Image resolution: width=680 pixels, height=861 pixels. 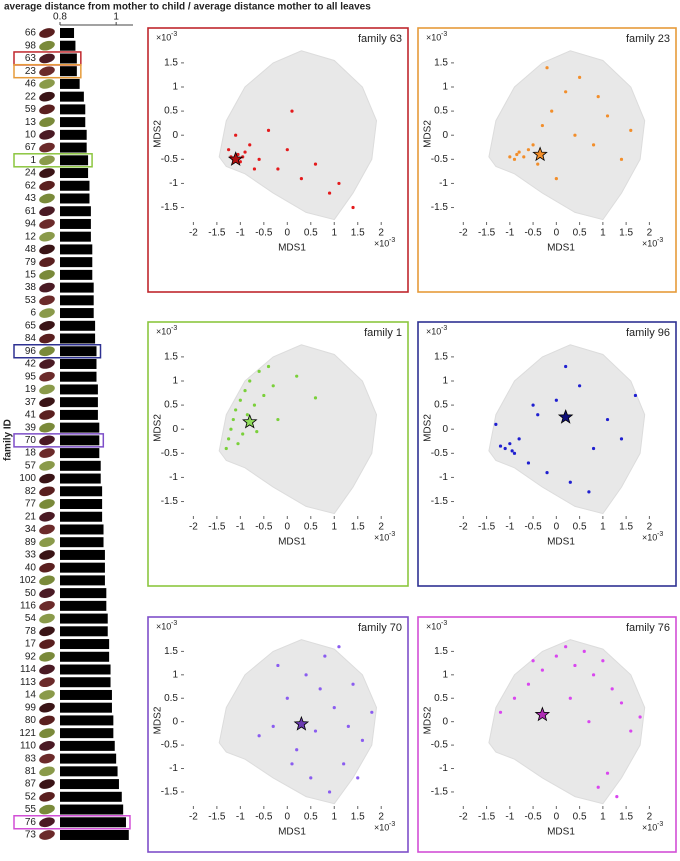 What do you see at coordinates (31, 249) in the screenshot?
I see `category-label: 48` at bounding box center [31, 249].